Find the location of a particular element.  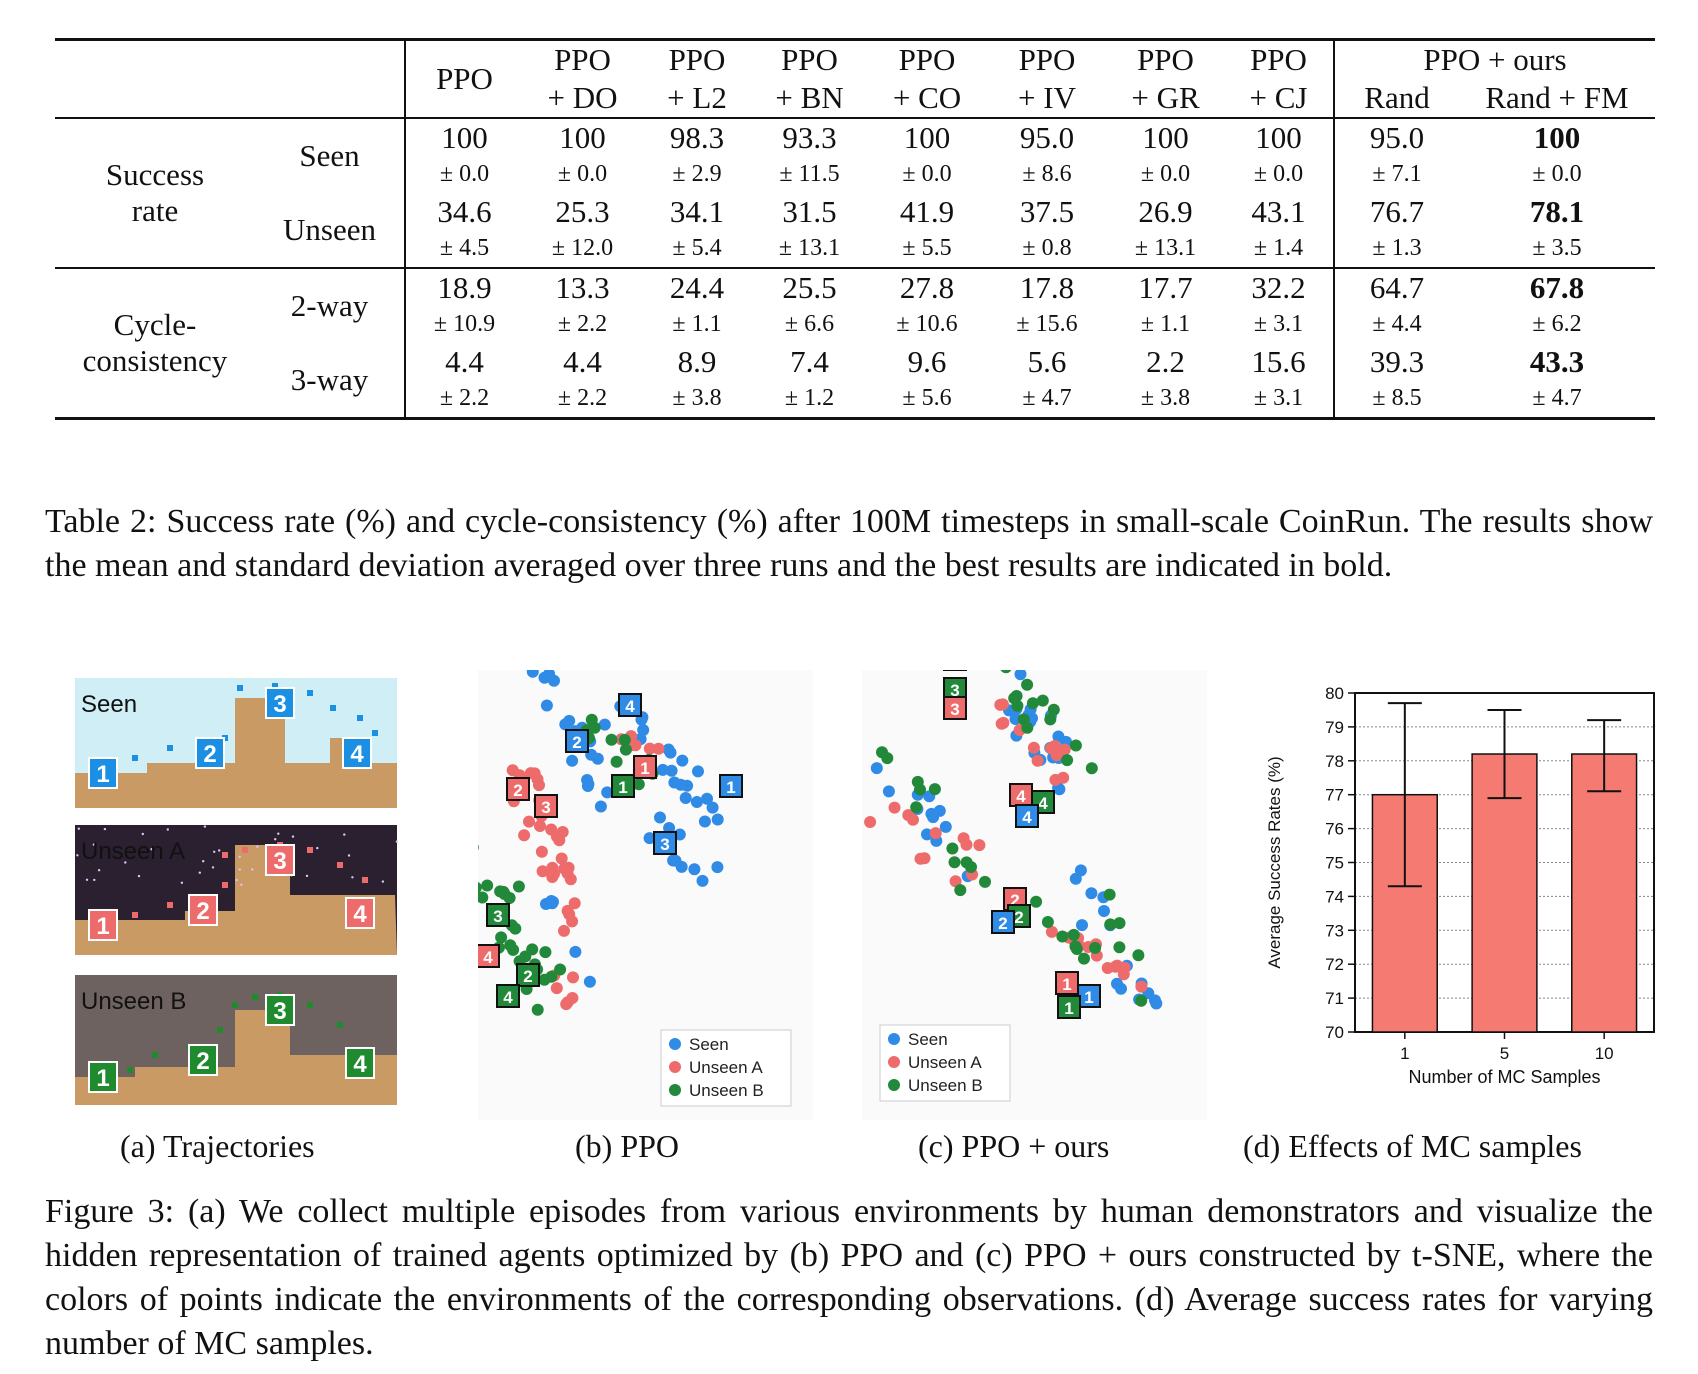

ground is located at coordinates (236, 753).